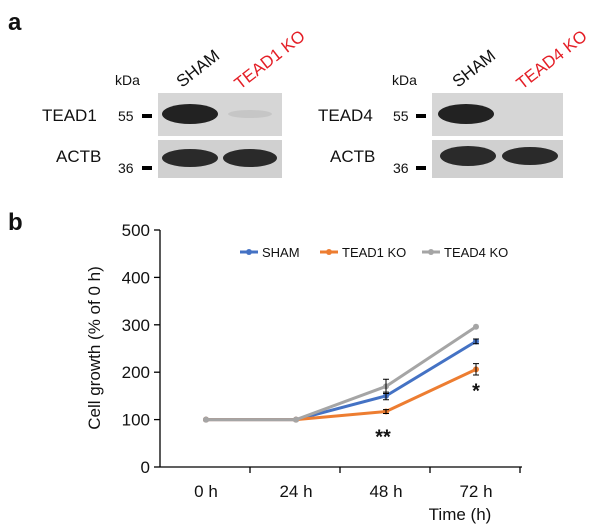  What do you see at coordinates (136, 230) in the screenshot?
I see `y-tick-label: 500` at bounding box center [136, 230].